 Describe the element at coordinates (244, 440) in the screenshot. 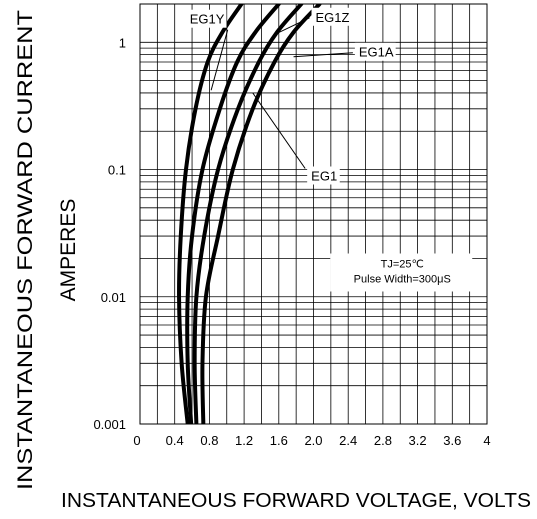

I see `x-tick-label: 1.2` at that location.